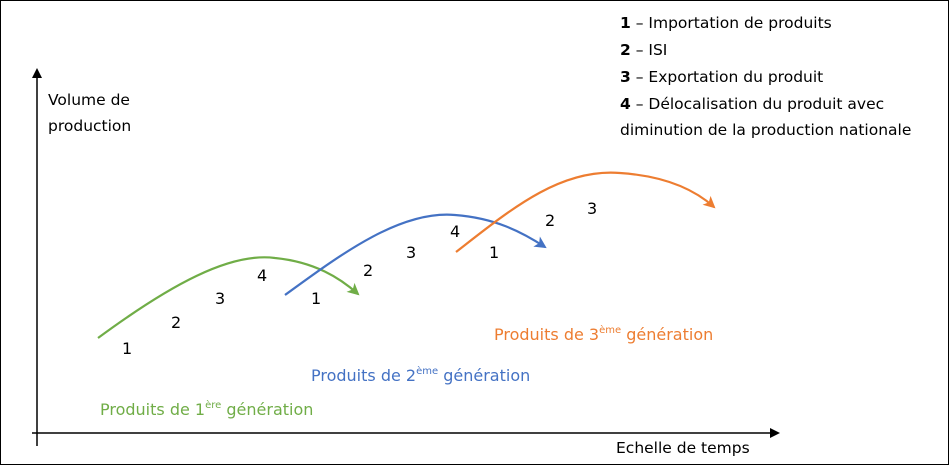  I want to click on gen2-label: Produits de 2ème génération, so click(420, 375).